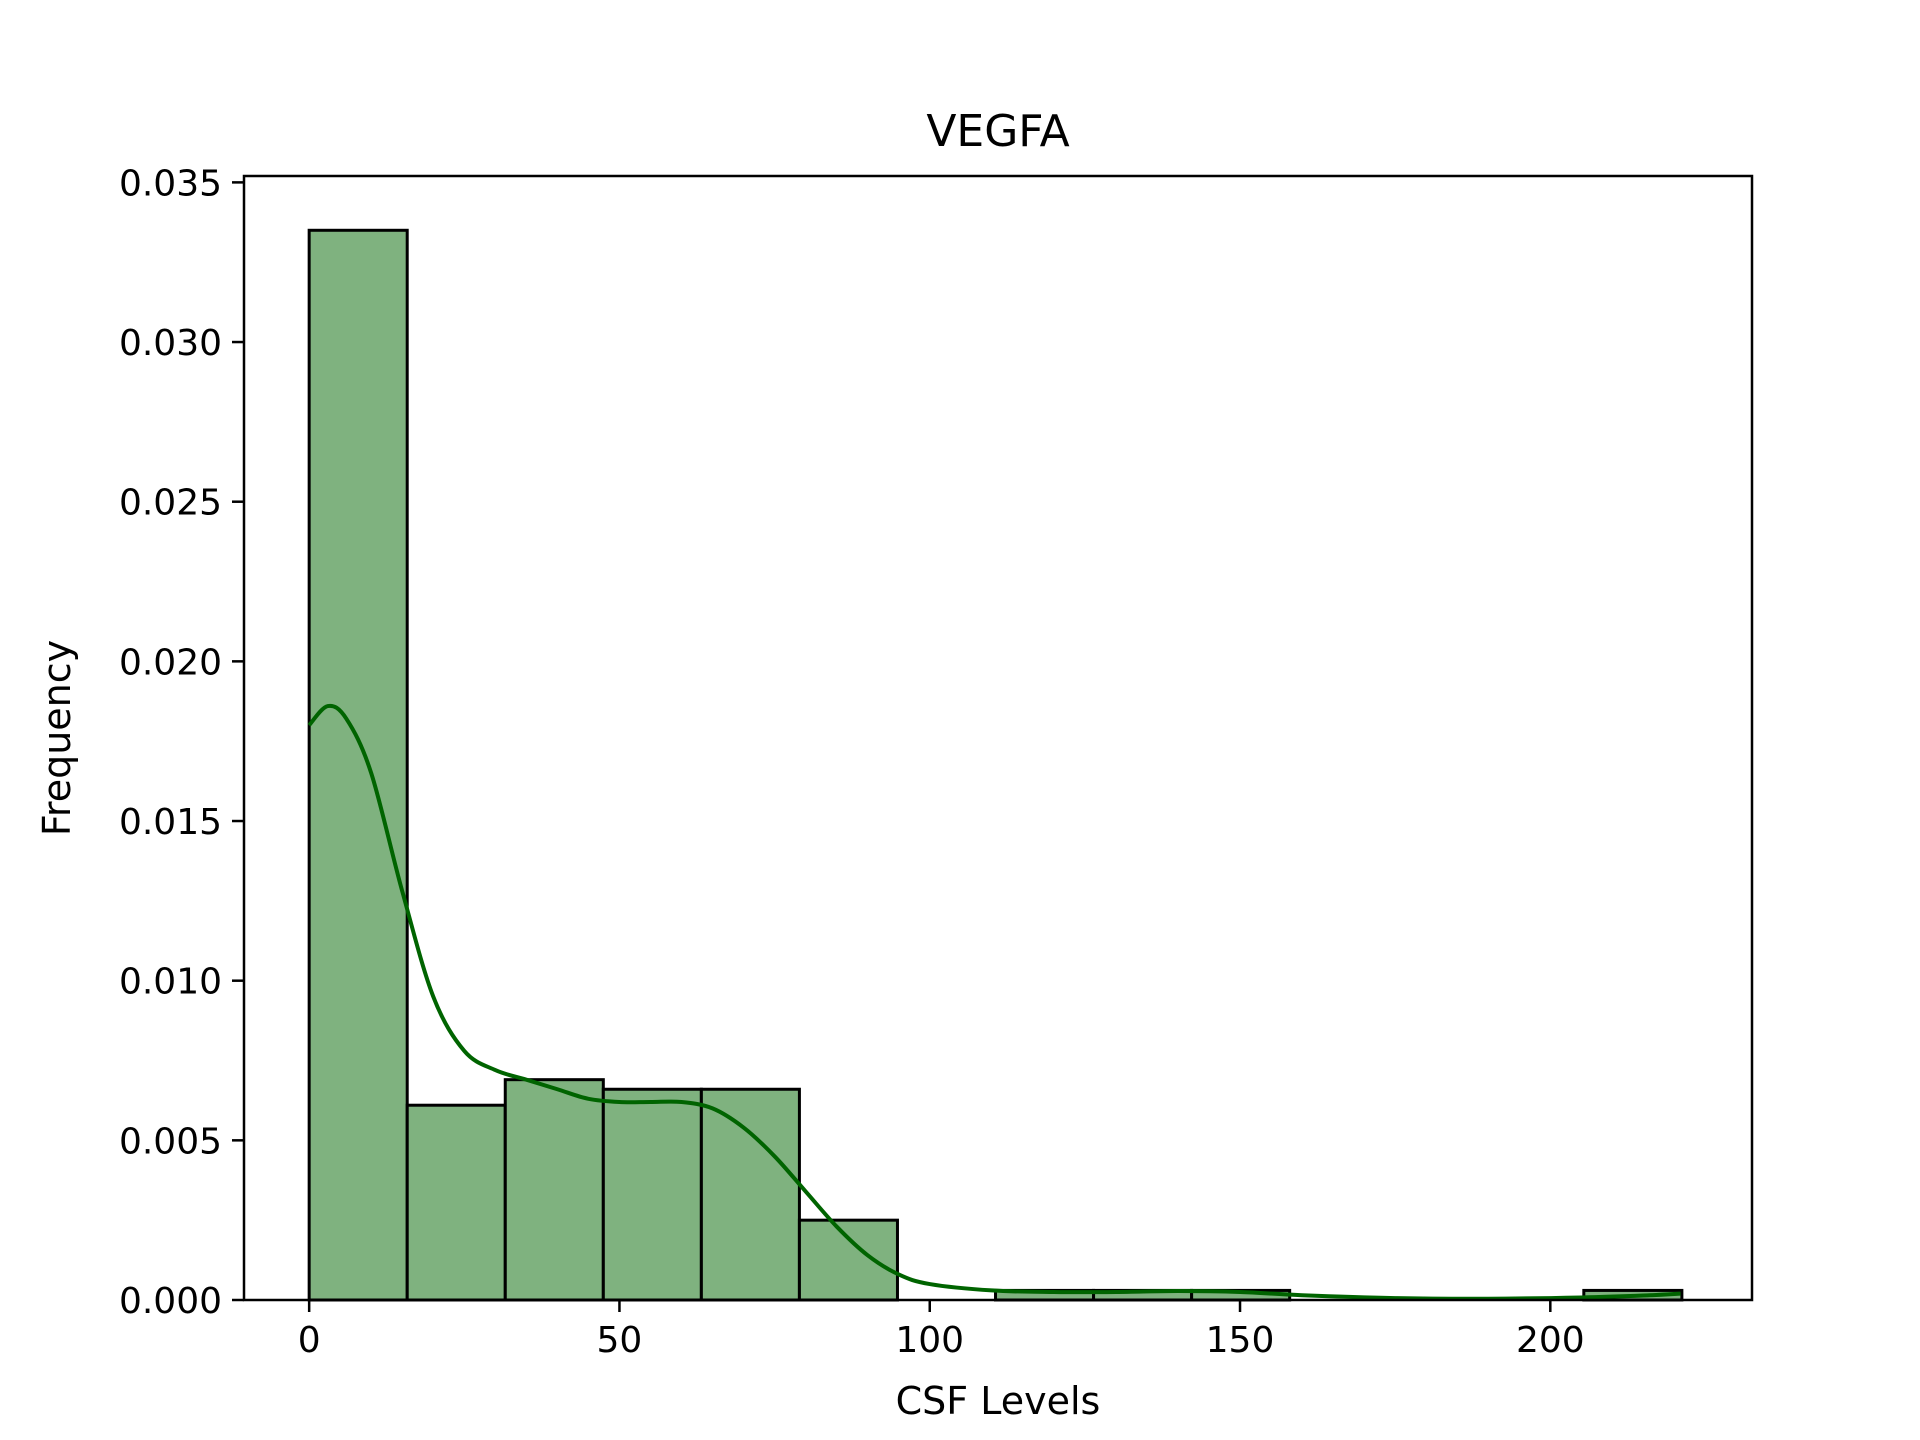  I want to click on x-tick-label: 150, so click(1240, 1340).